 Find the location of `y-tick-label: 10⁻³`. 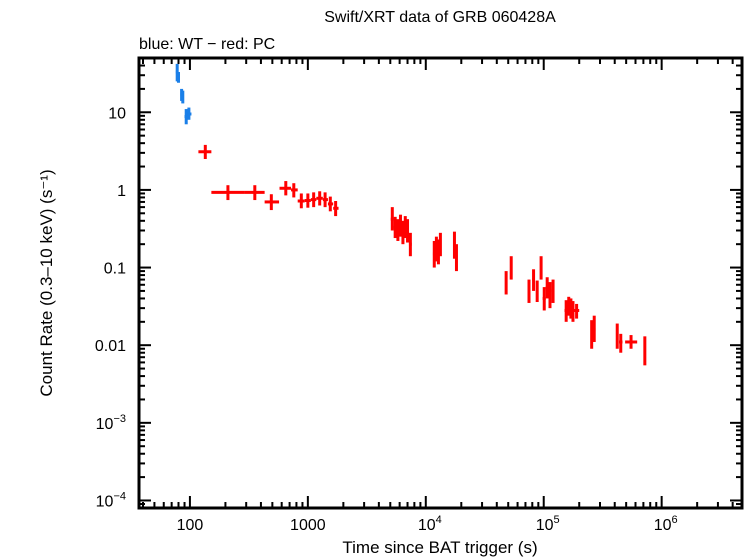

y-tick-label: 10⁻³ is located at coordinates (111, 423).